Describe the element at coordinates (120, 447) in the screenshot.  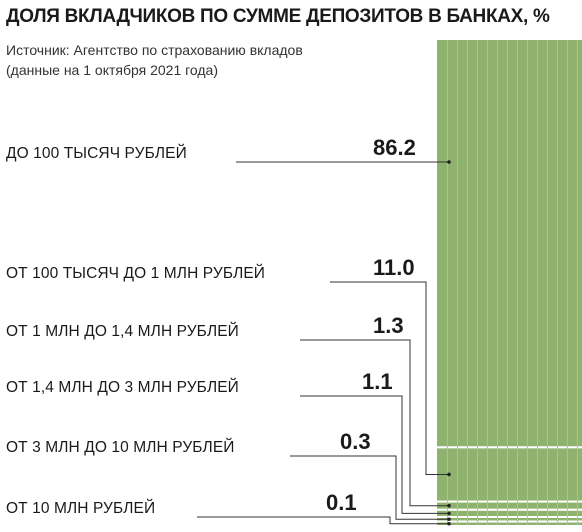
I see `category-label: ОТ 3 МЛН ДО 10 МЛН РУБЛЕЙ` at that location.